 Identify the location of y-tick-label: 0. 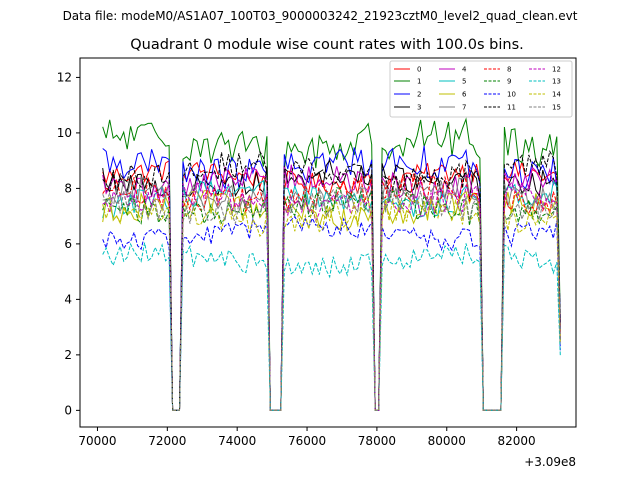
(68, 410).